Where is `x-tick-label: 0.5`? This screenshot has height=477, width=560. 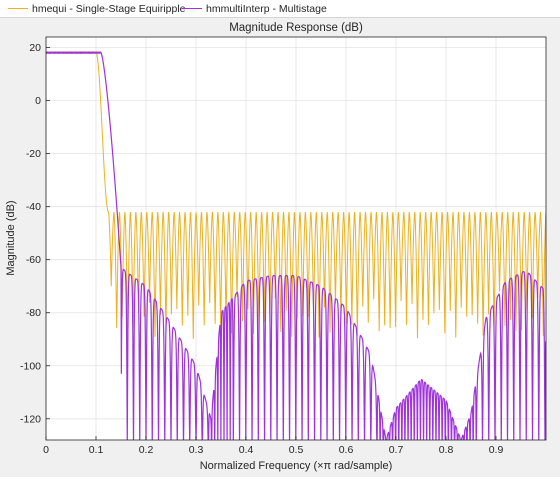
x-tick-label: 0.5 is located at coordinates (296, 450).